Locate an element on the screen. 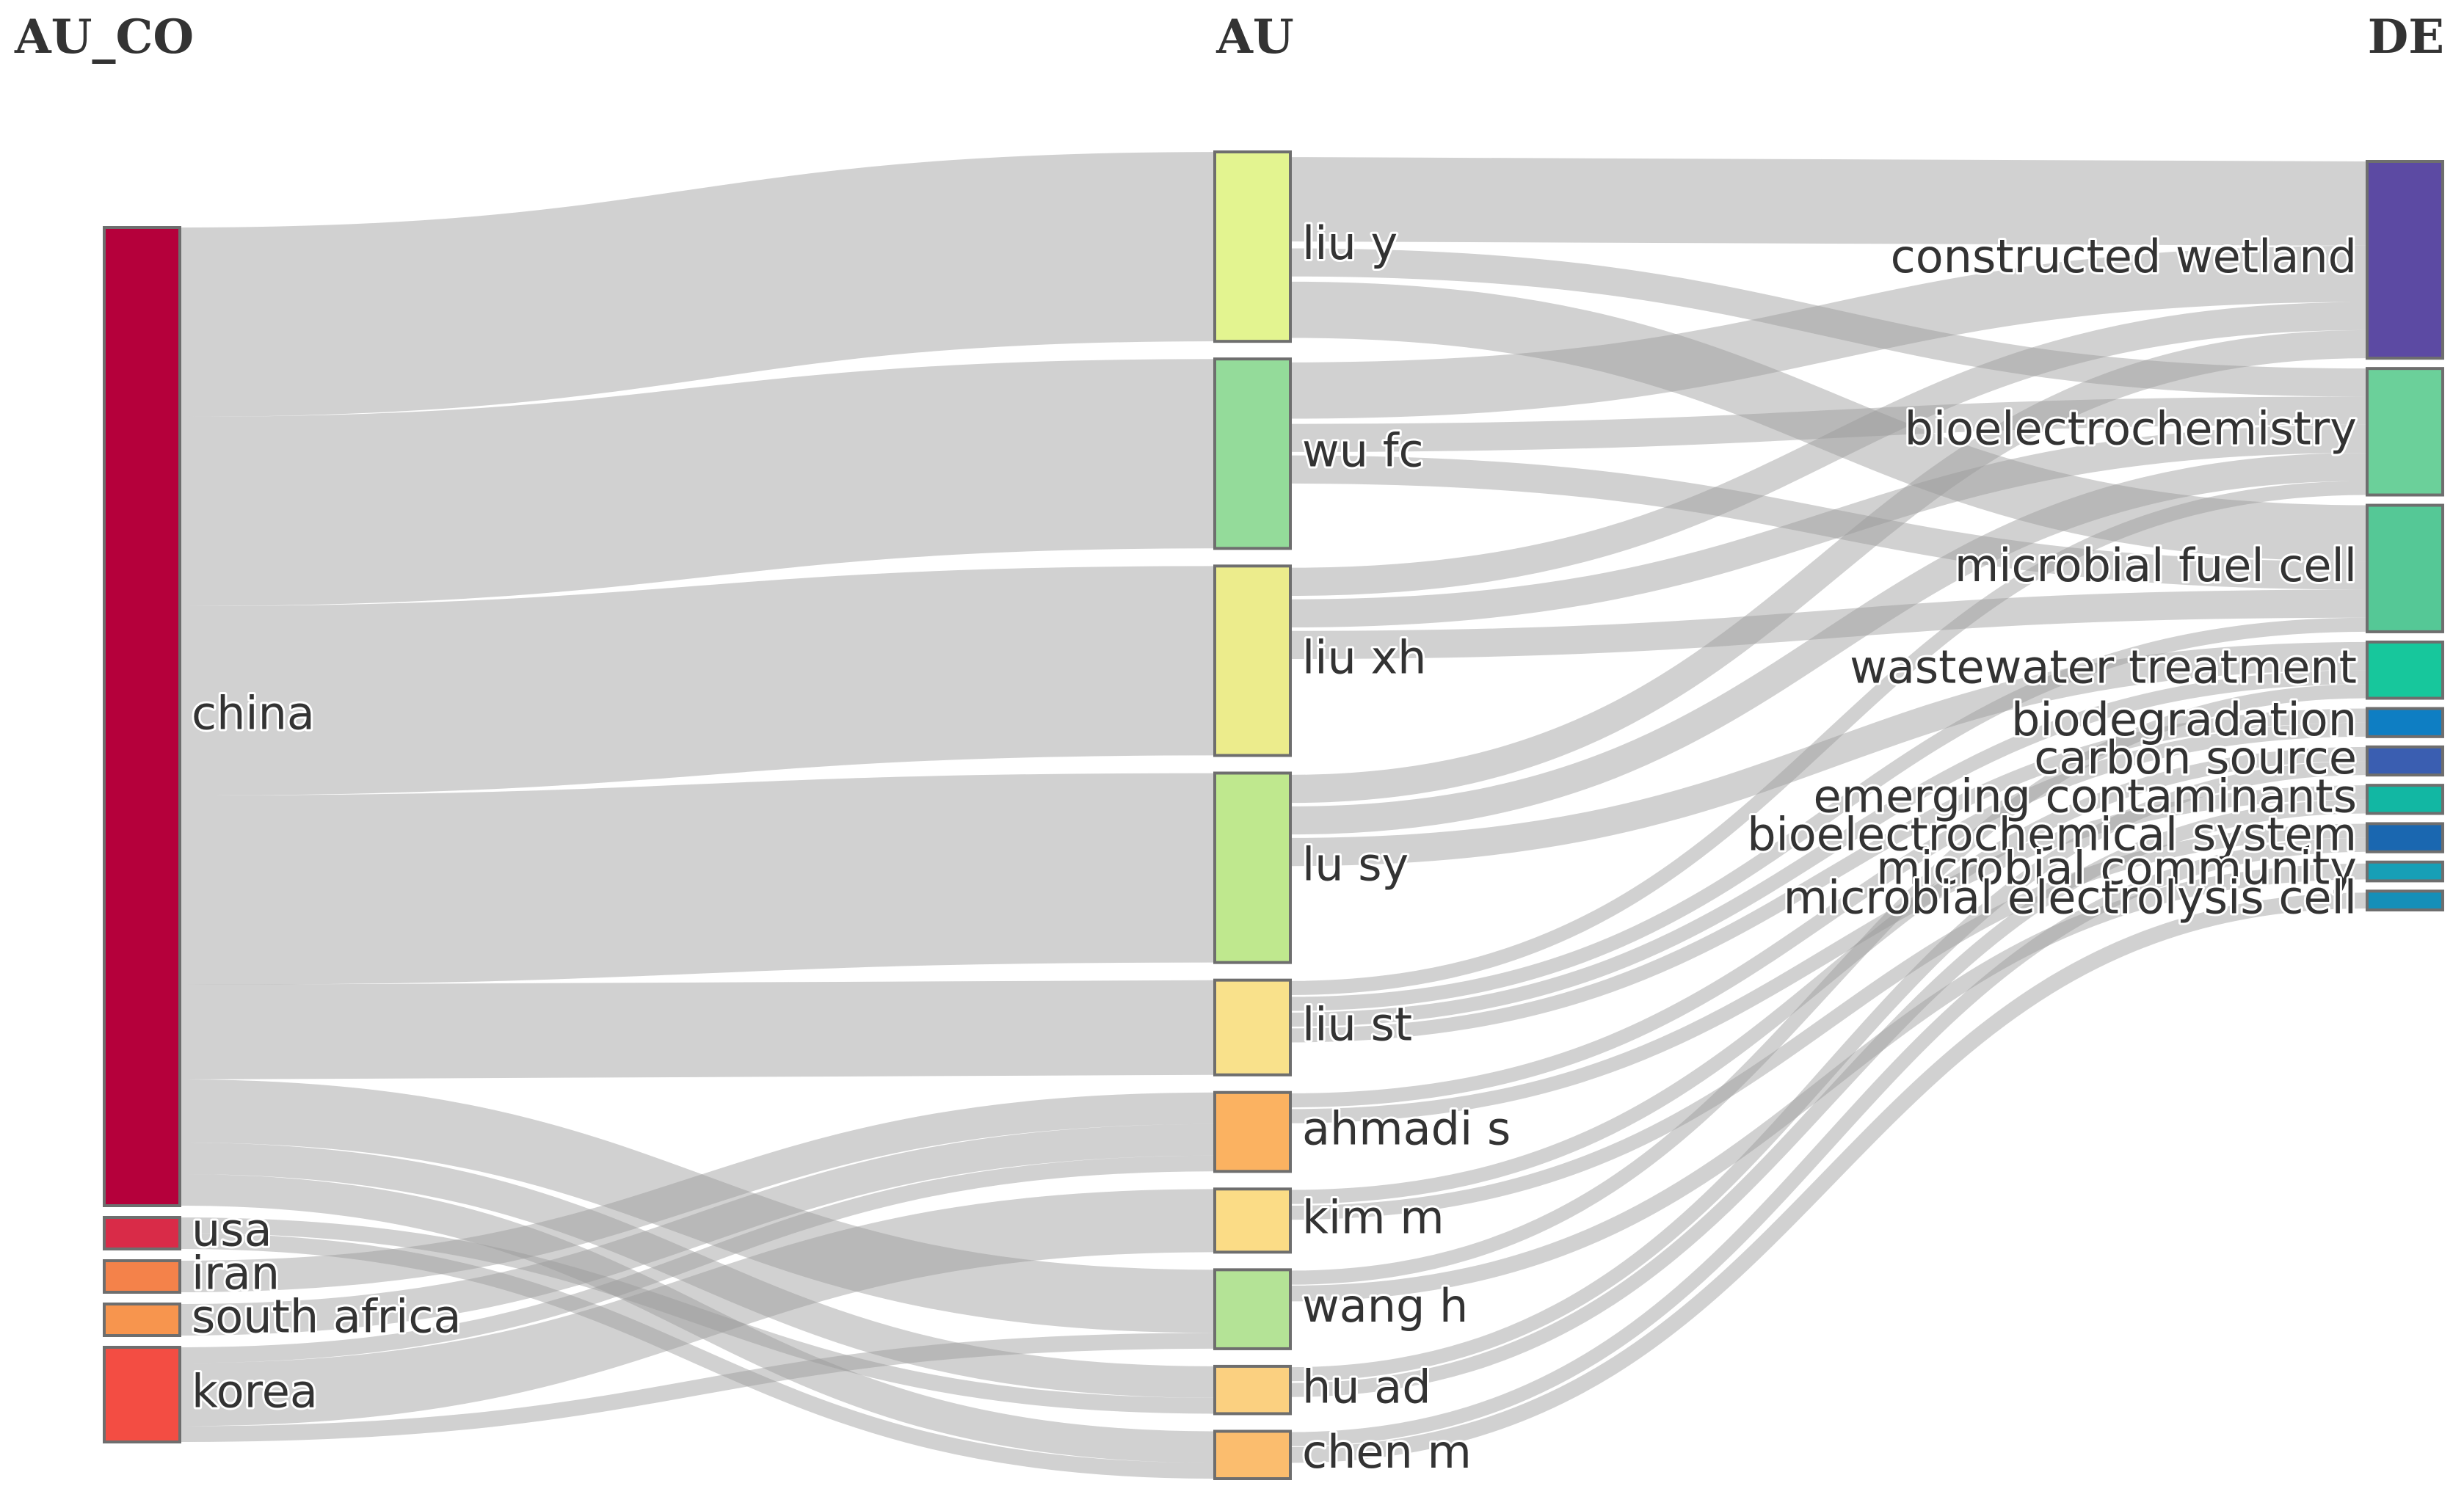  flow-liu-y-to-bioelectrochemistry is located at coordinates (1829, 322).